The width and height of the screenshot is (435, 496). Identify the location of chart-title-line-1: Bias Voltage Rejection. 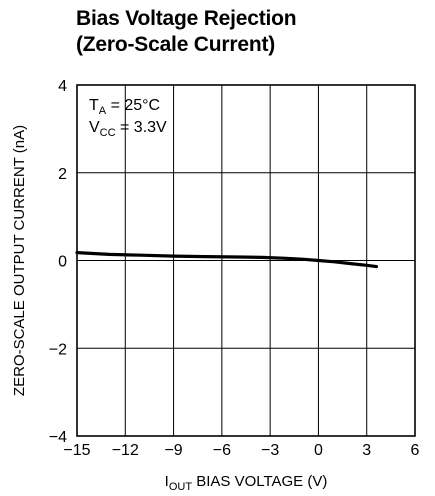
(186, 18).